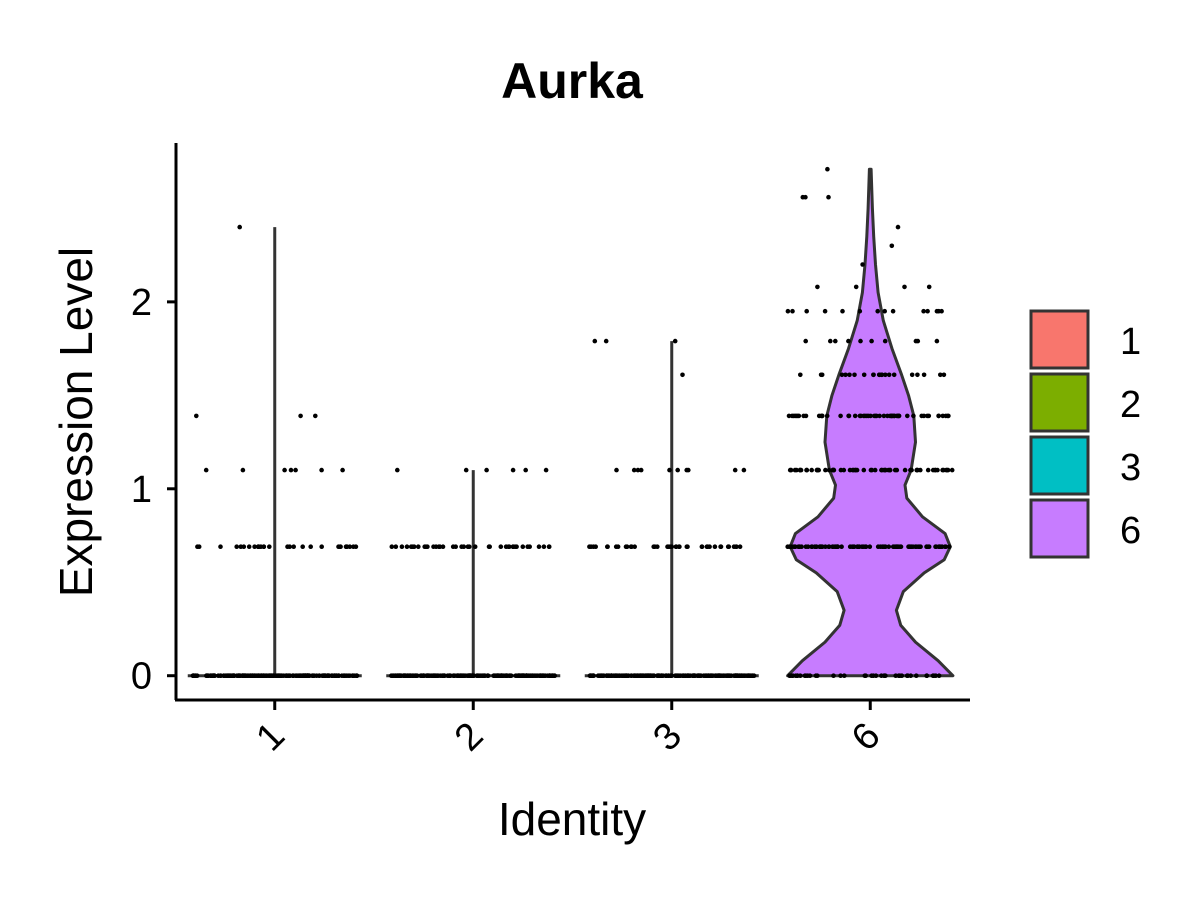  I want to click on y-tick-label: 1, so click(141, 490).